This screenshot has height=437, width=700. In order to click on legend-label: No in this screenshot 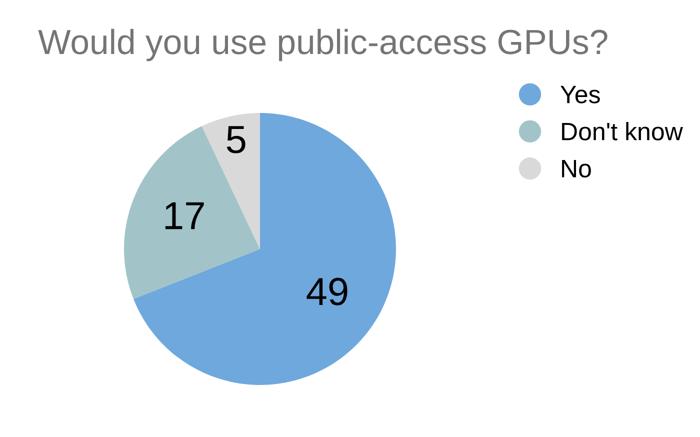, I will do `click(576, 169)`.